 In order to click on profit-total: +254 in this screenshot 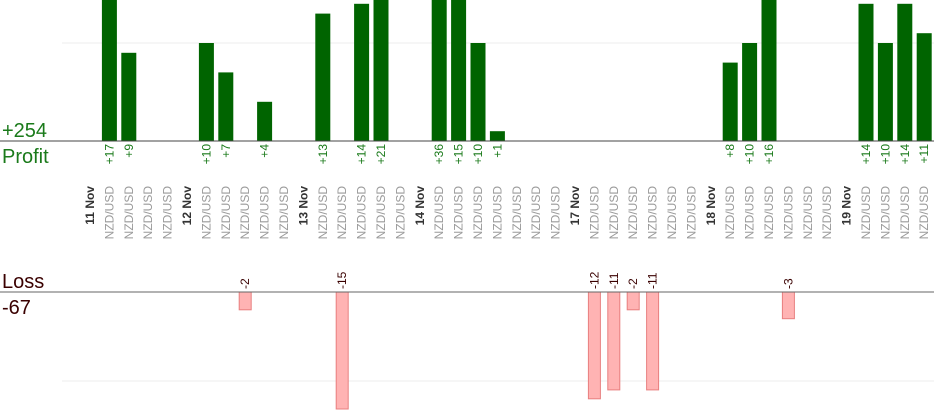, I will do `click(24, 131)`.